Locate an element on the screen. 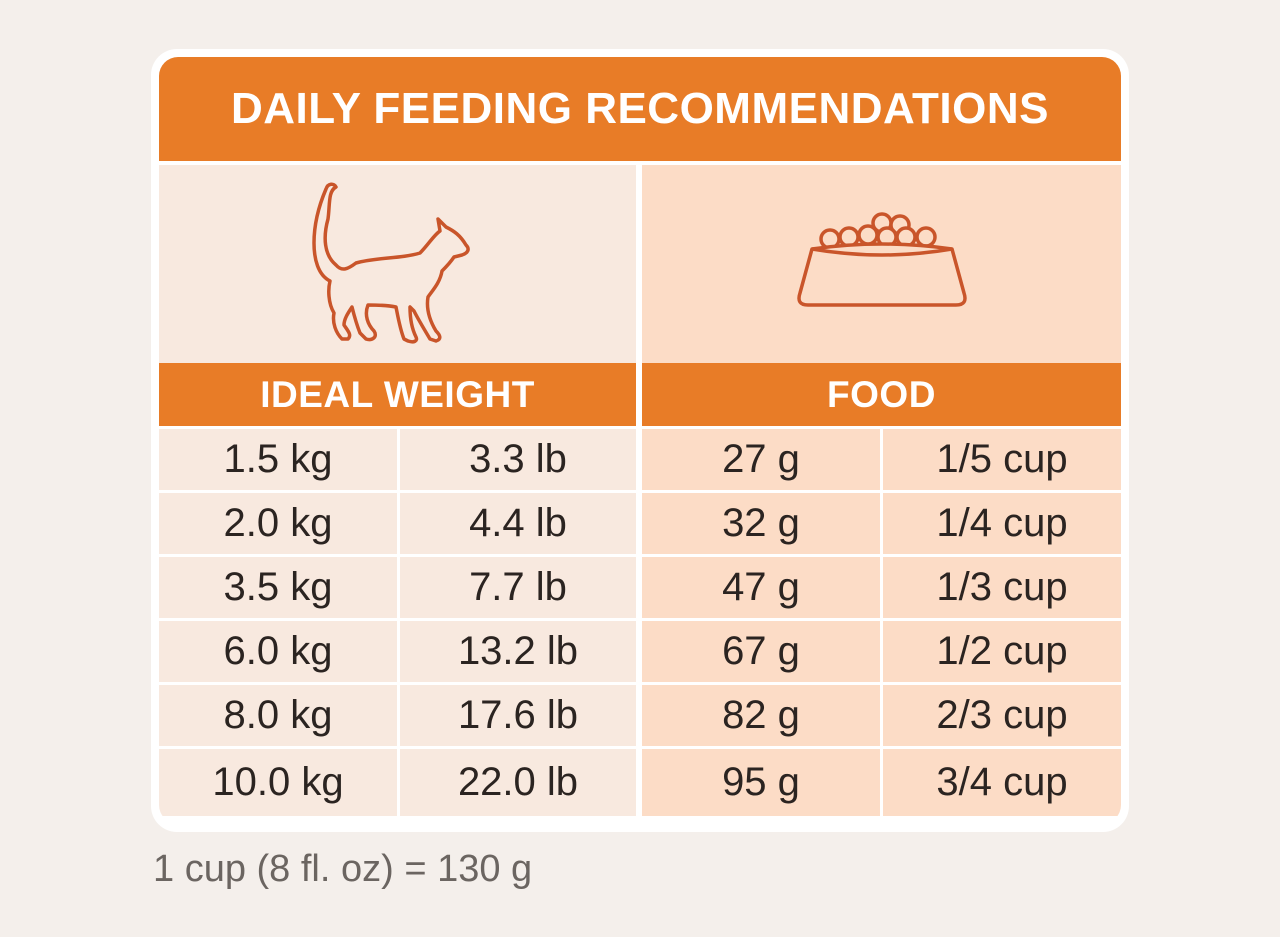 The height and width of the screenshot is (937, 1280). weight-lb-cell: 13.2 lb is located at coordinates (518, 651).